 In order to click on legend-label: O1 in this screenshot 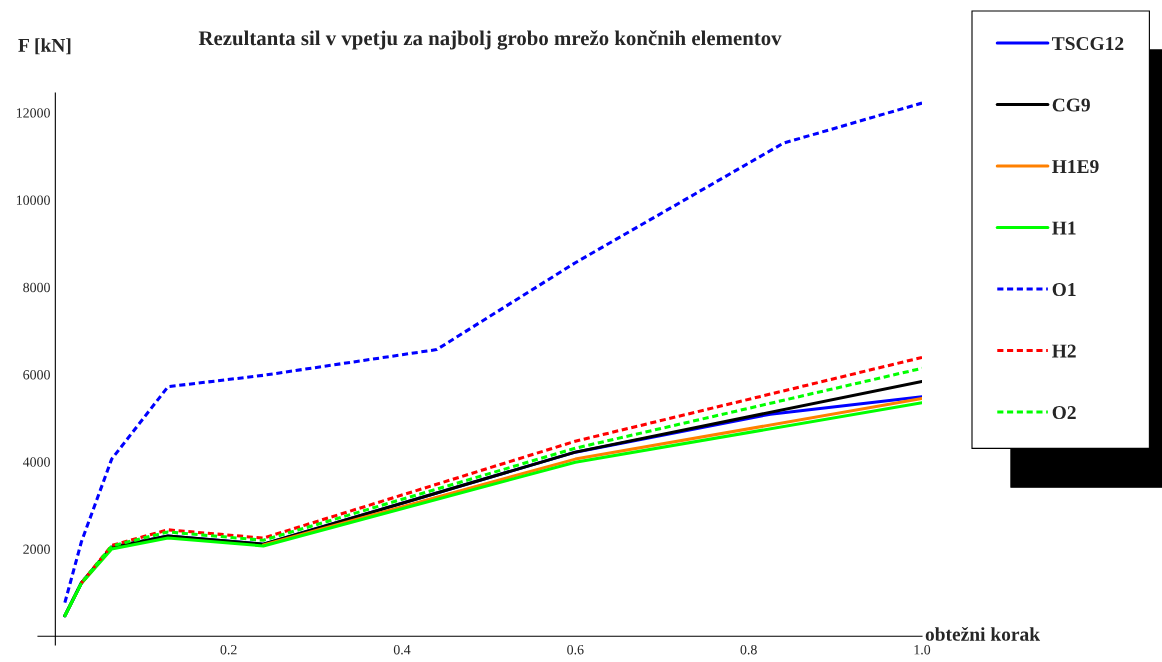, I will do `click(1064, 290)`.